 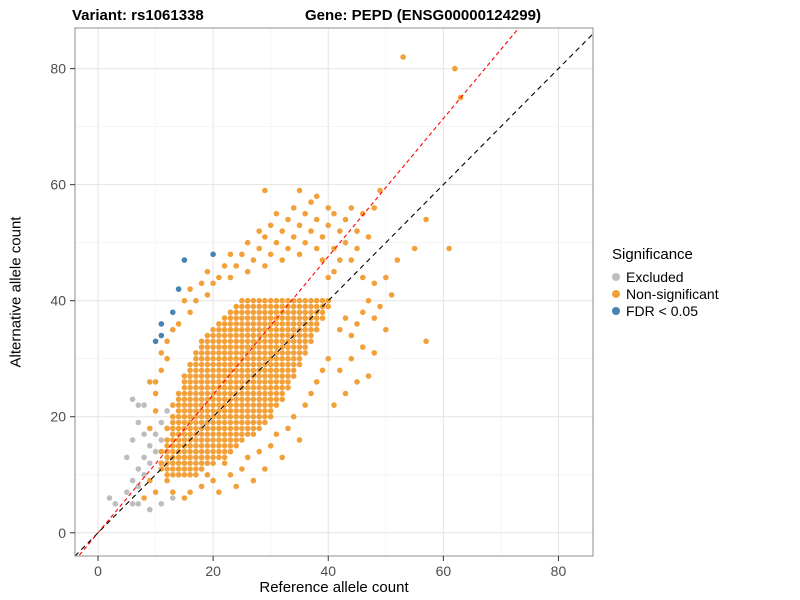 I want to click on legend-label-fdr: FDR < 0.05, so click(x=662, y=310).